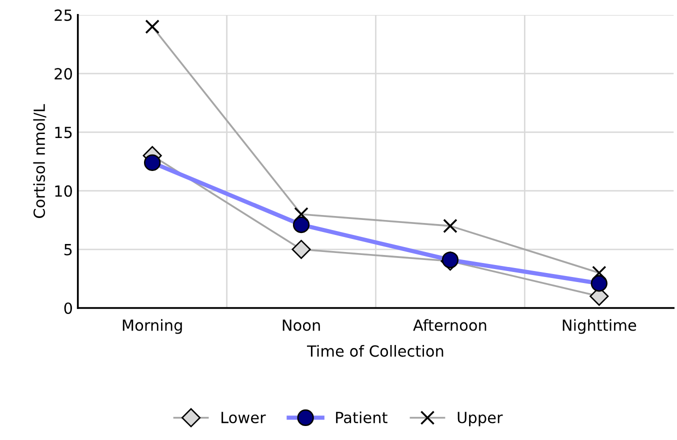 The height and width of the screenshot is (440, 677). What do you see at coordinates (244, 418) in the screenshot?
I see `legend-label: Lower` at bounding box center [244, 418].